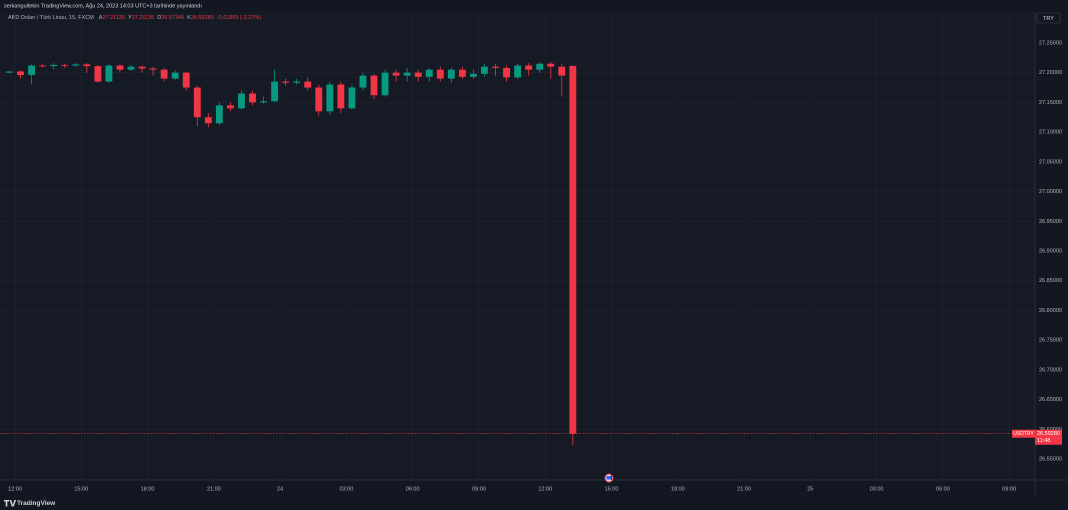 The image size is (1068, 510). I want to click on legend-value: 26.57340, so click(172, 18).